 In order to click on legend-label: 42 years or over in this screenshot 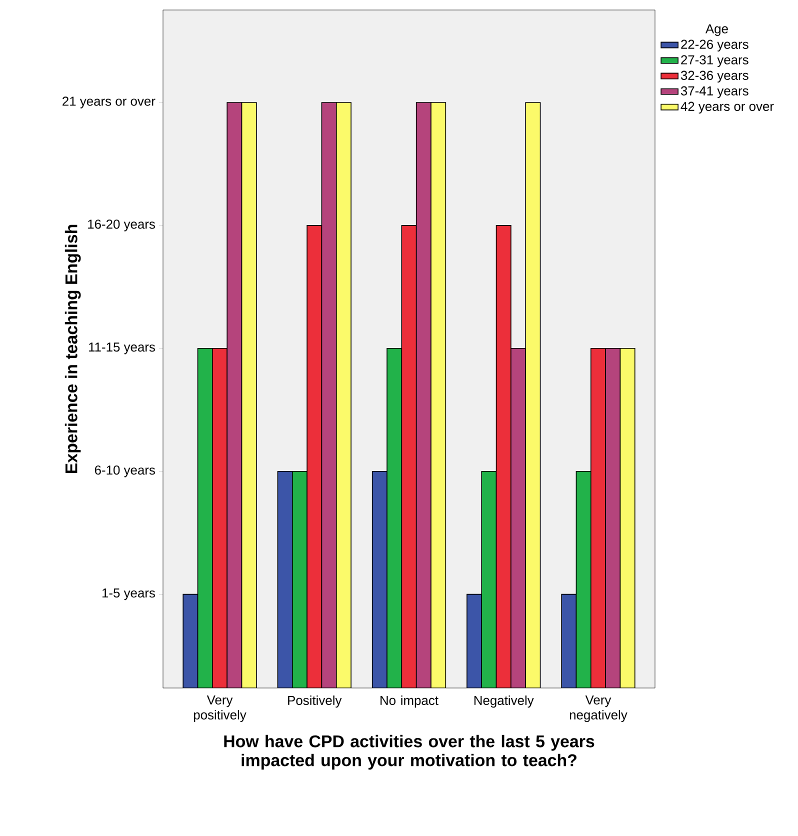, I will do `click(727, 108)`.